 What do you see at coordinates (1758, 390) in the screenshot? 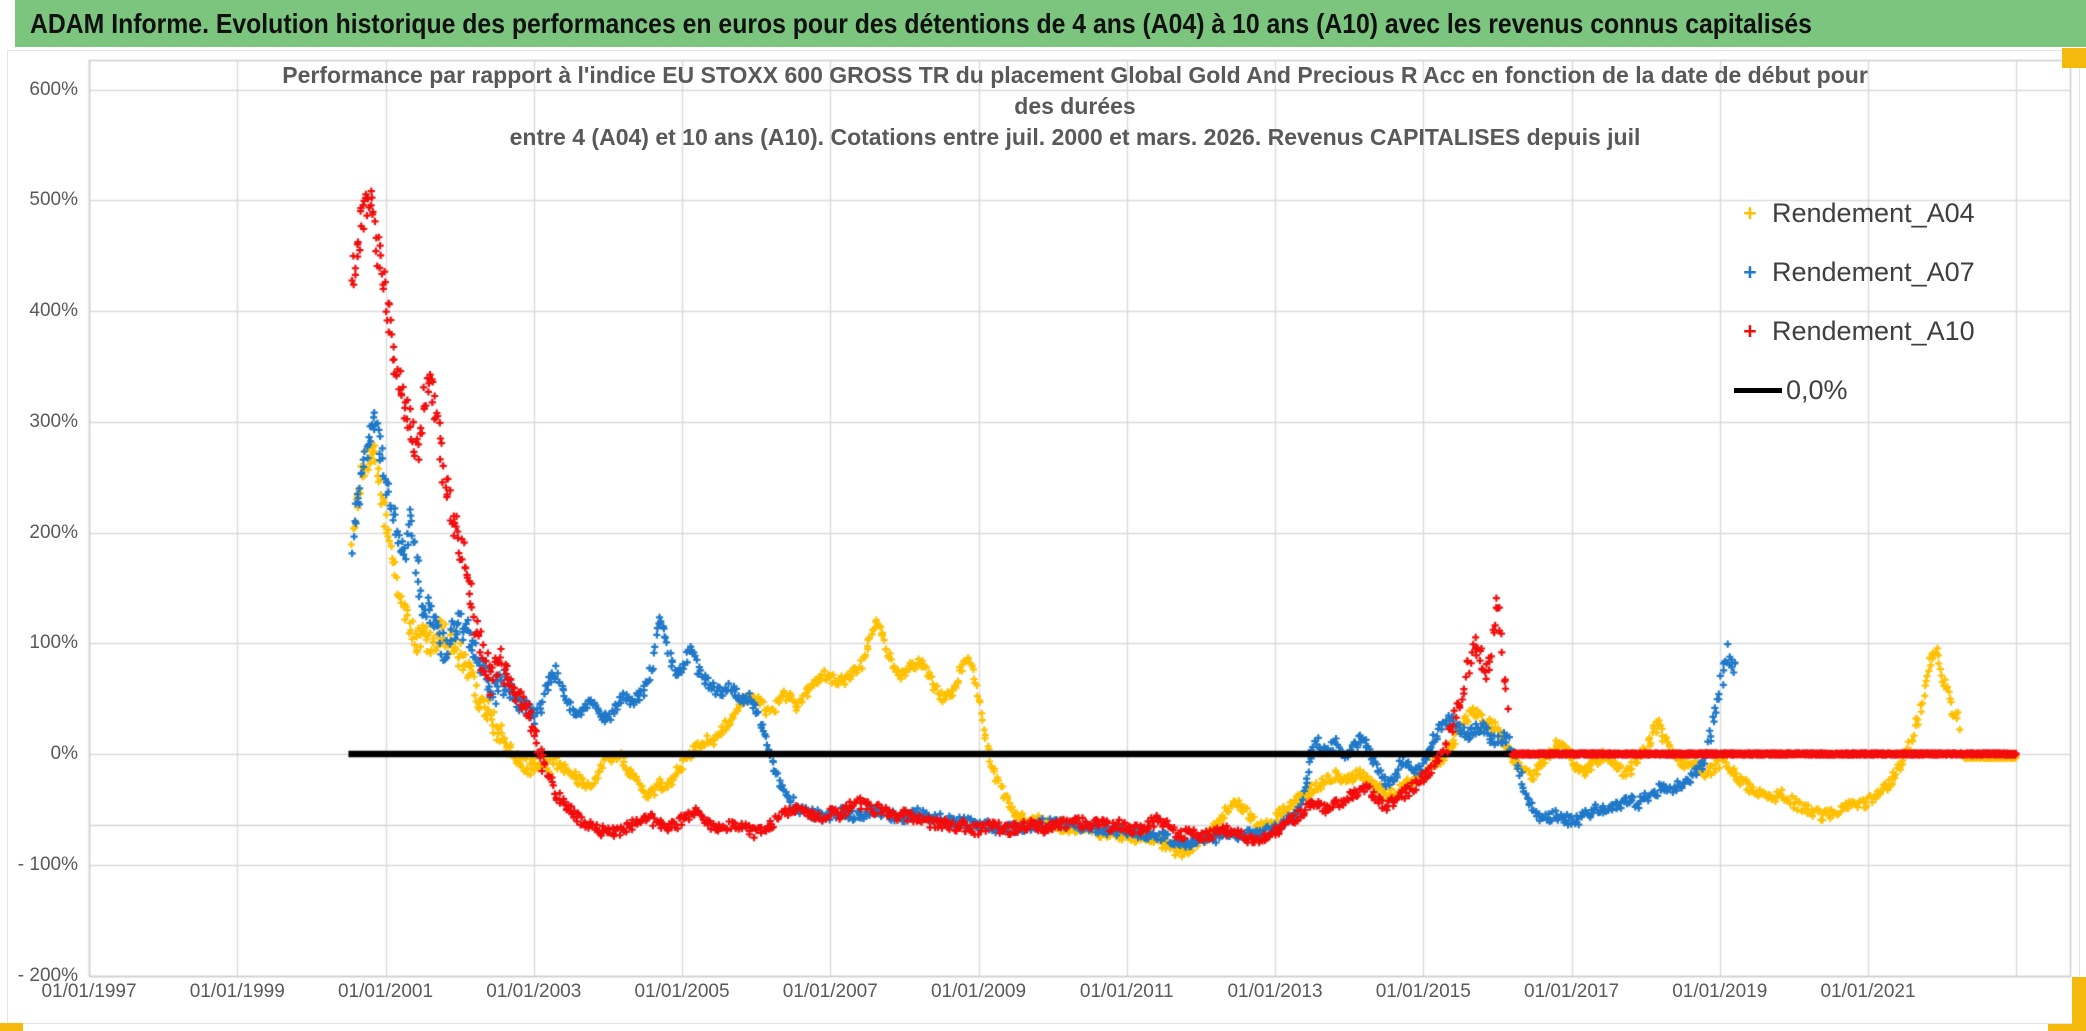
I see `line-swatch-icon` at bounding box center [1758, 390].